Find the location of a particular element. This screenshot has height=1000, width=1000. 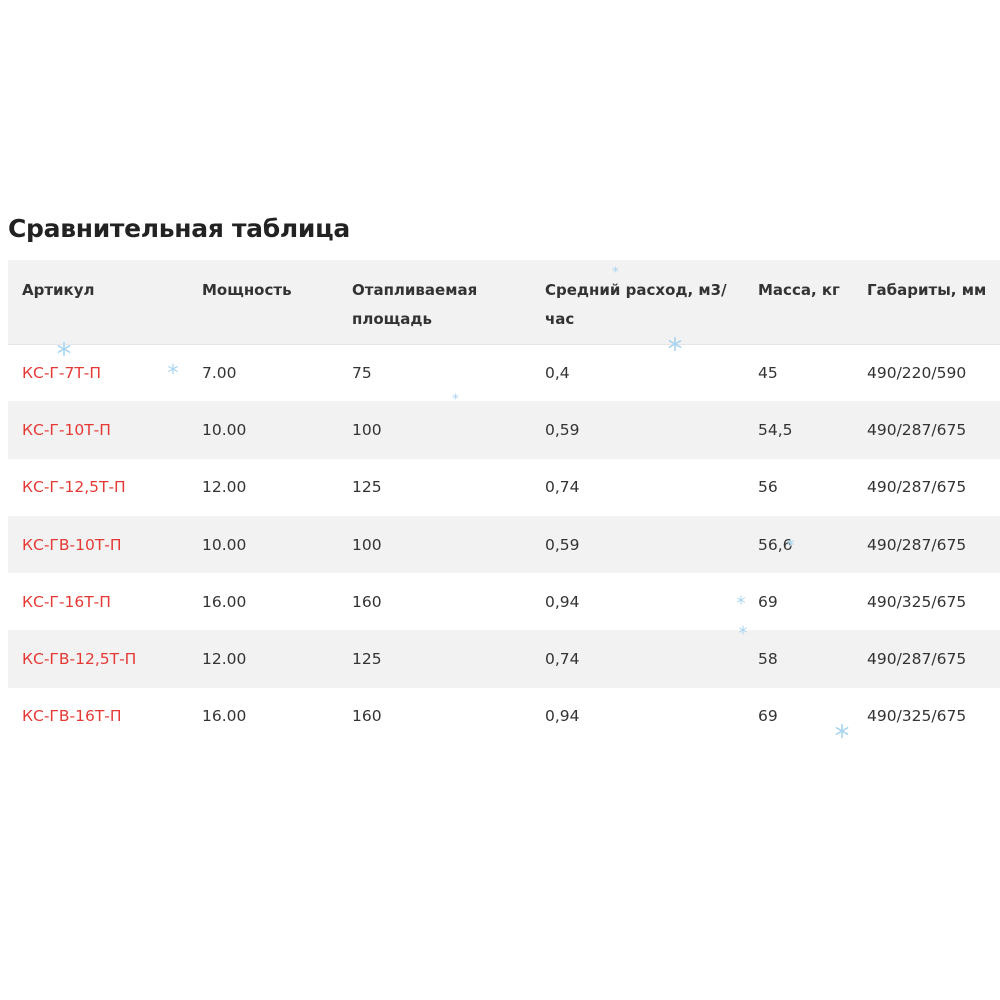

header-dimensions: Габариты, мм is located at coordinates (926, 302).